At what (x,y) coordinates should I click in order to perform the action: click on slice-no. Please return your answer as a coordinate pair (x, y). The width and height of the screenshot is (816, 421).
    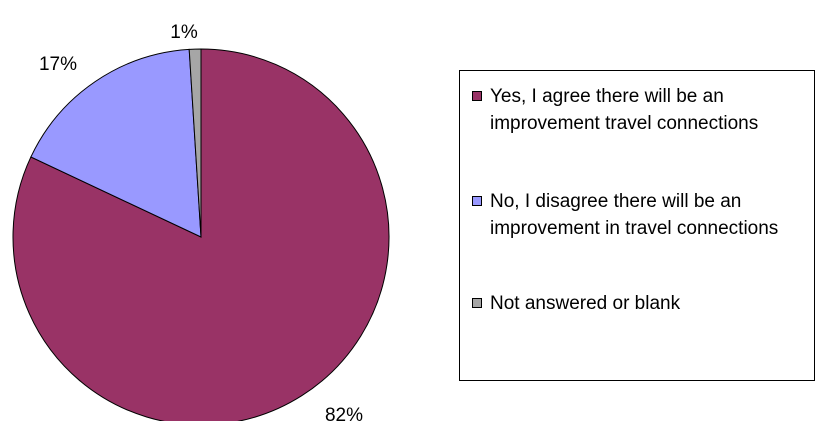
    Looking at the image, I should click on (116, 143).